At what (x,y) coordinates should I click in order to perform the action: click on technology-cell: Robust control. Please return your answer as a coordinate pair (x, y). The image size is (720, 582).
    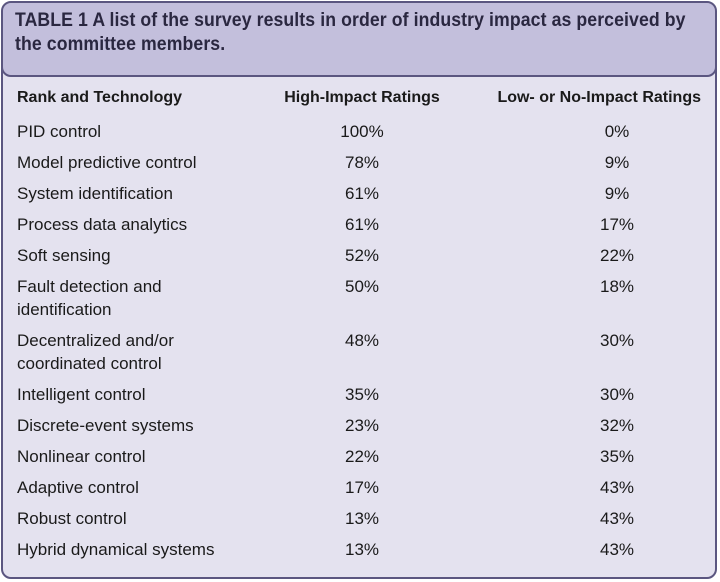
    Looking at the image, I should click on (72, 518).